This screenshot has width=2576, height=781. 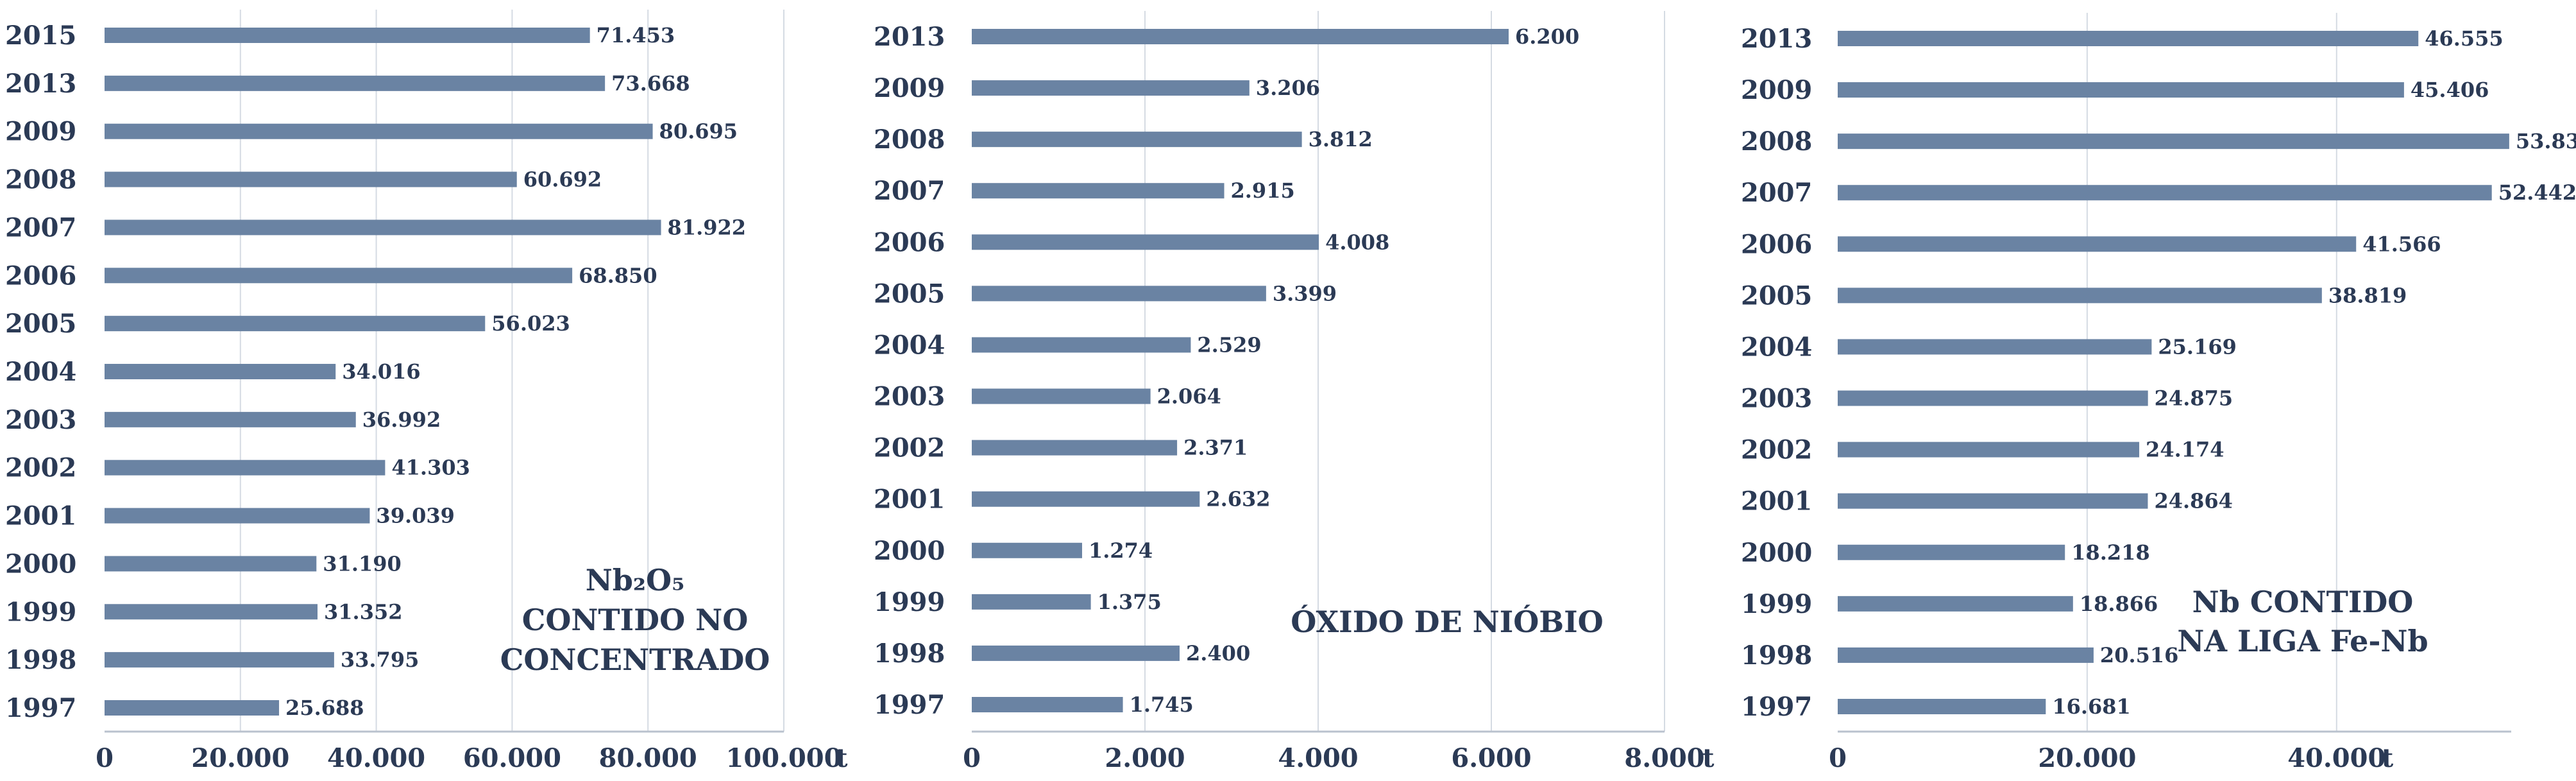 What do you see at coordinates (2464, 38) in the screenshot?
I see `data-label: 46.555` at bounding box center [2464, 38].